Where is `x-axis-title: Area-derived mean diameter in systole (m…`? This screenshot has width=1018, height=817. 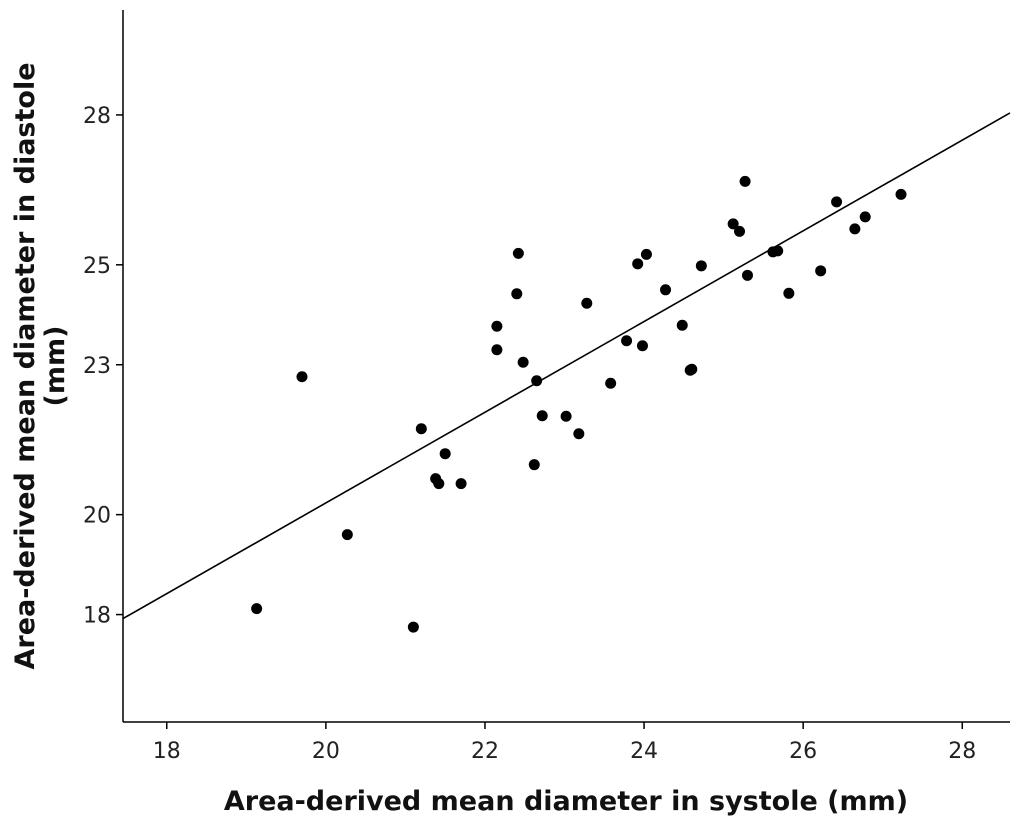 x-axis-title: Area-derived mean diameter in systole (m… is located at coordinates (566, 801).